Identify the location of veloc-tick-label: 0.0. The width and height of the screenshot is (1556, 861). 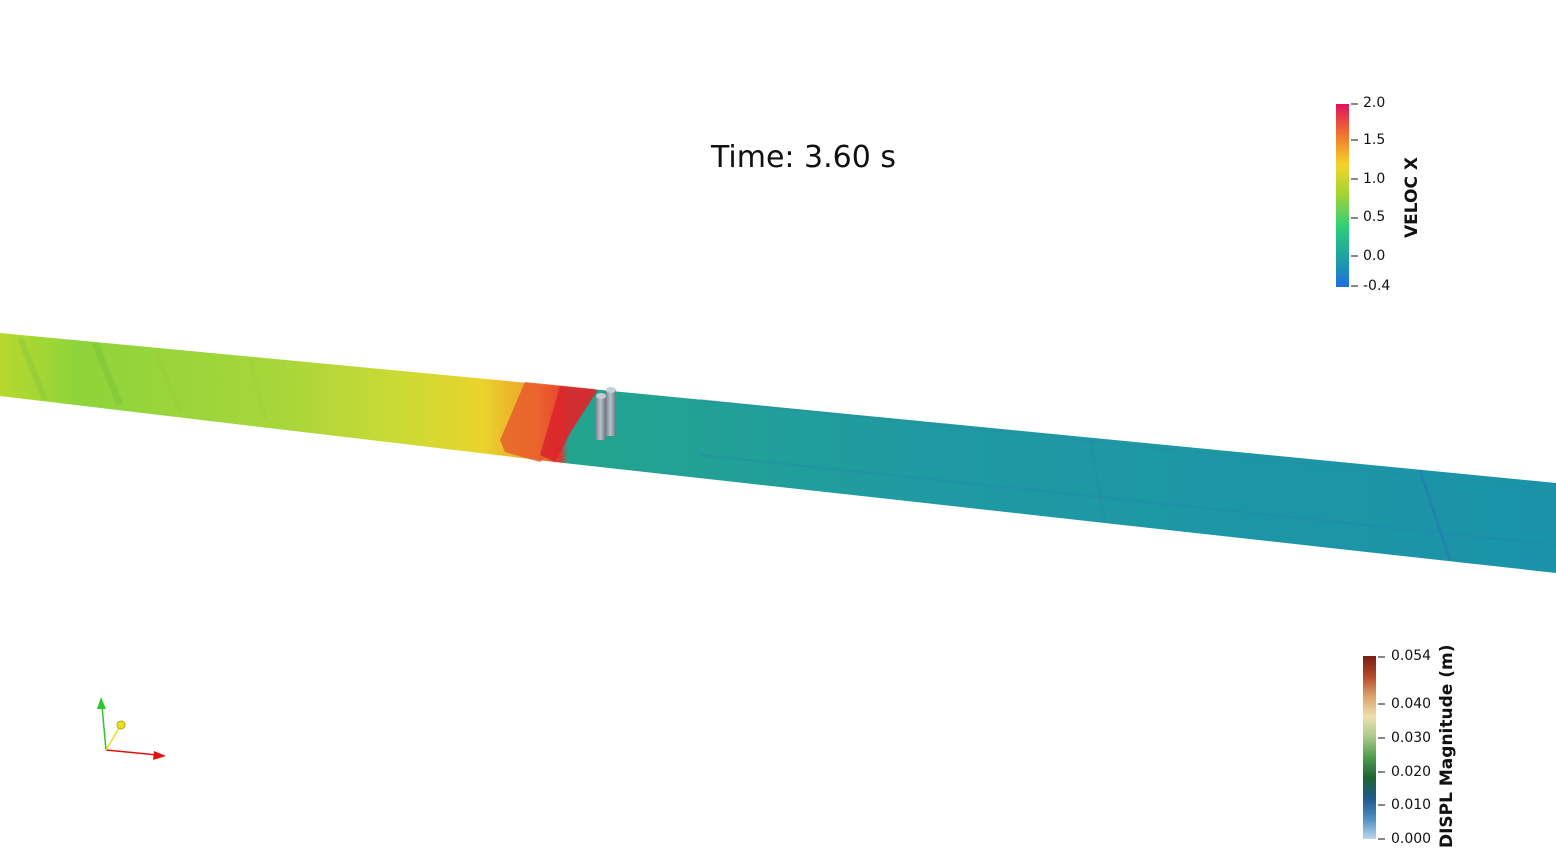
(1374, 256).